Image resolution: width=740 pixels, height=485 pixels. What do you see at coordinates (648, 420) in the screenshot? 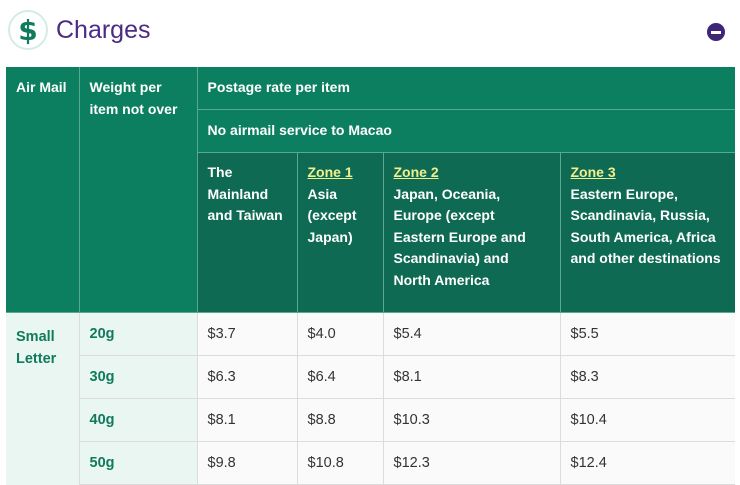
I see `rate-cell: $10.4` at bounding box center [648, 420].